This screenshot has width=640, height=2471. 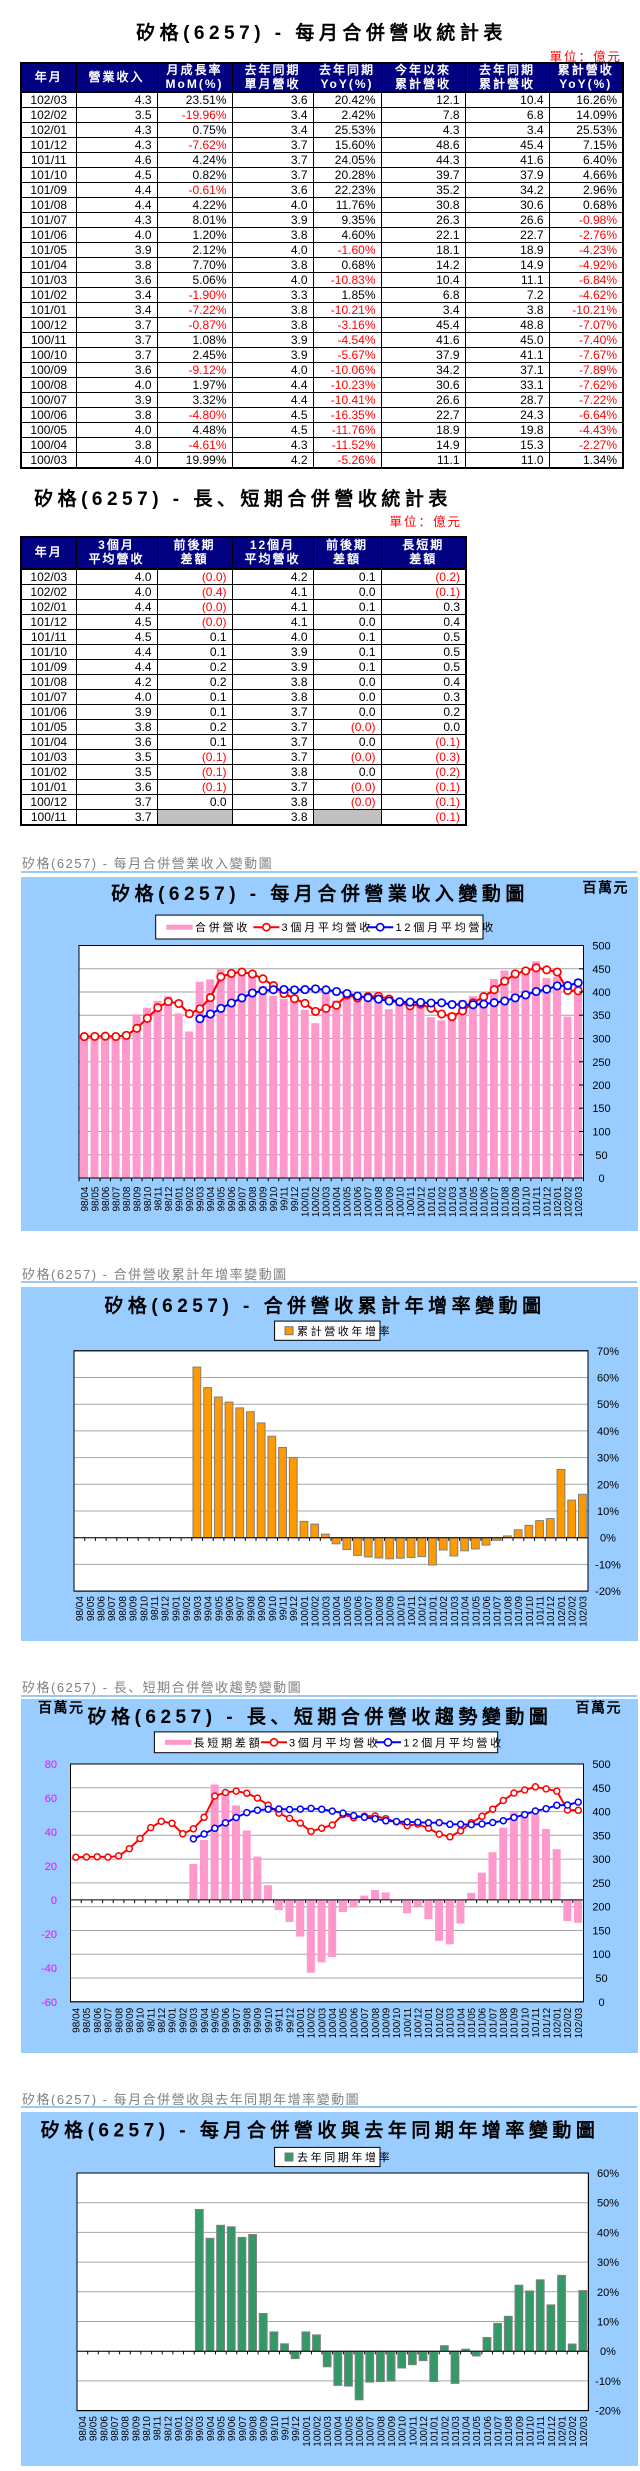 I want to click on svg-text: 150, so click(x=601, y=1932).